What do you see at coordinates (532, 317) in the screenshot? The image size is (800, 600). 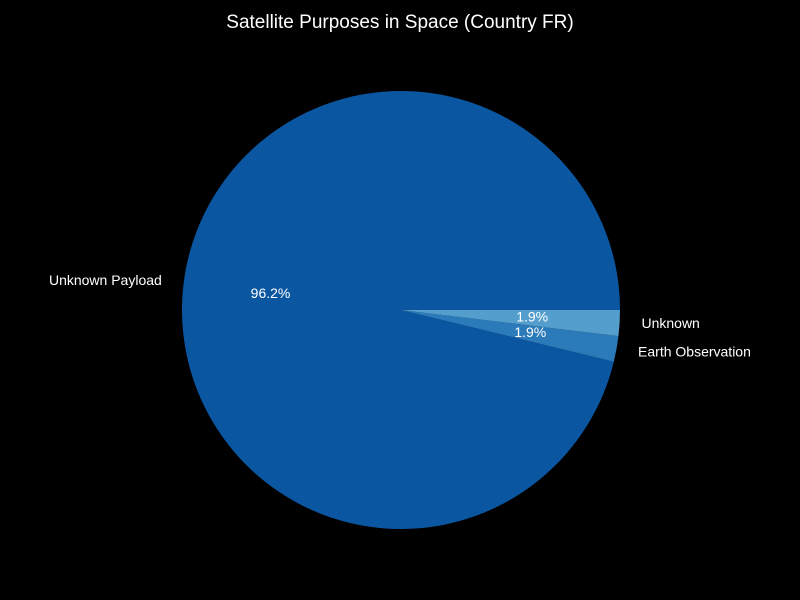 I see `slice-percent-unknown: 1.9%` at bounding box center [532, 317].